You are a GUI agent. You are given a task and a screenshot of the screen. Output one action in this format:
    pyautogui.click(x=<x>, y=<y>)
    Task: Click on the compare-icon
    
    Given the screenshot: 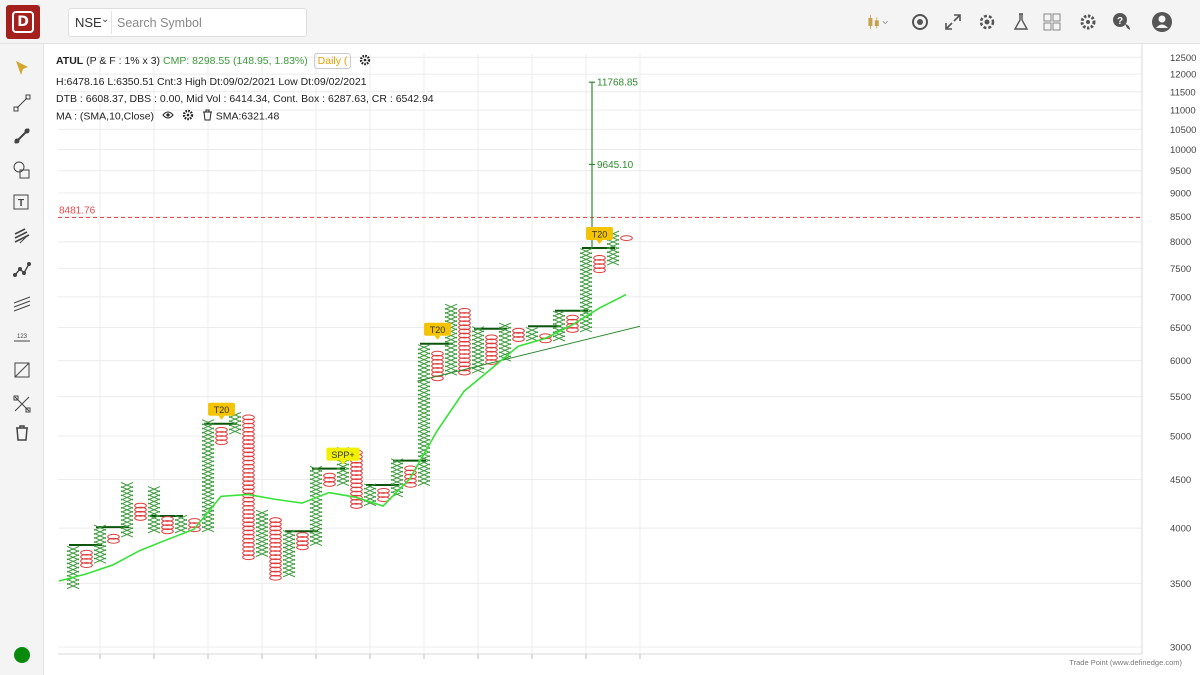 What is the action you would take?
    pyautogui.click(x=920, y=22)
    